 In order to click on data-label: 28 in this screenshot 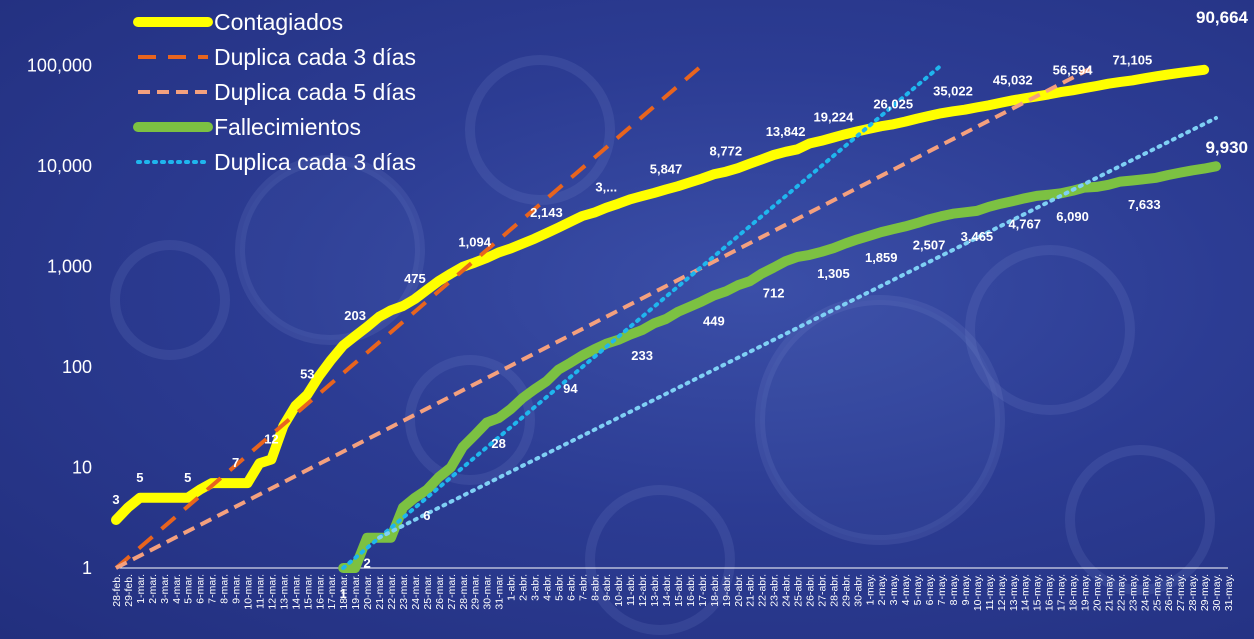, I will do `click(498, 443)`.